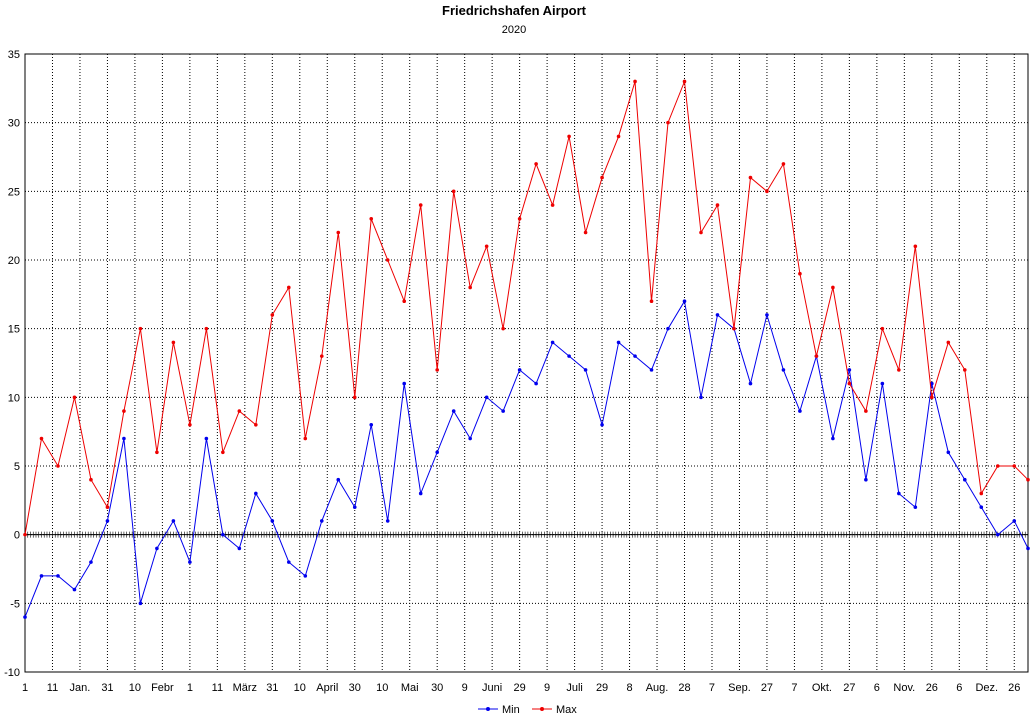 The height and width of the screenshot is (720, 1030). I want to click on x-tick-label: Febr, so click(162, 688).